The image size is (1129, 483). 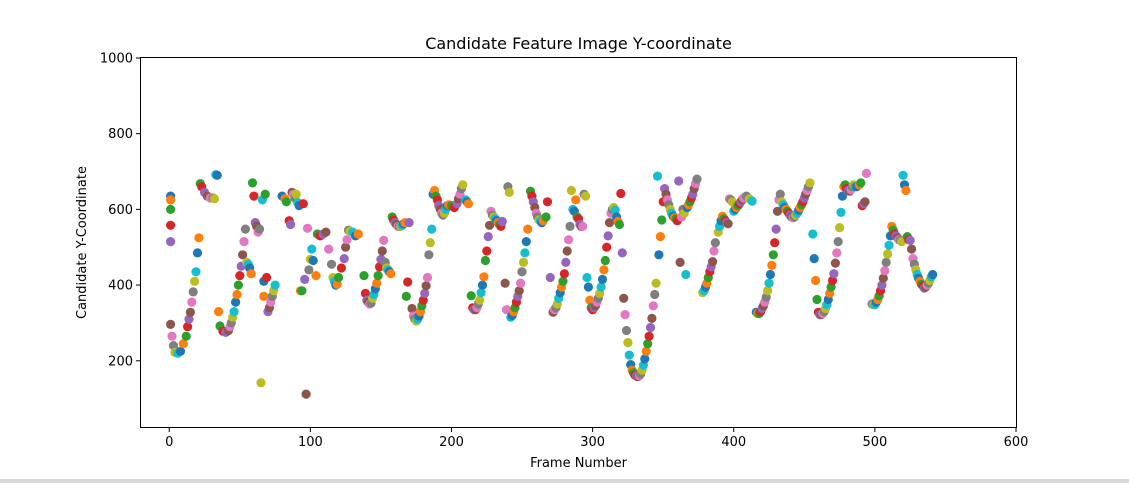 I want to click on x-tick-label: 400, so click(x=733, y=442).